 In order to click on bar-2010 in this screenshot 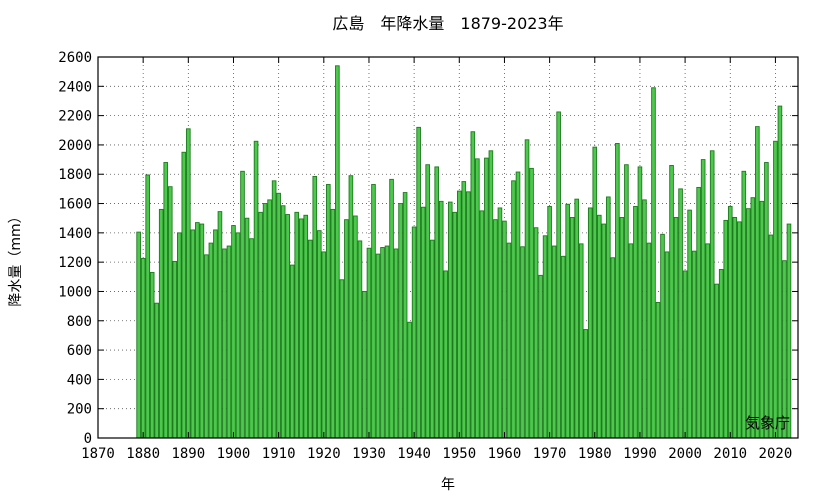, I will do `click(730, 322)`.